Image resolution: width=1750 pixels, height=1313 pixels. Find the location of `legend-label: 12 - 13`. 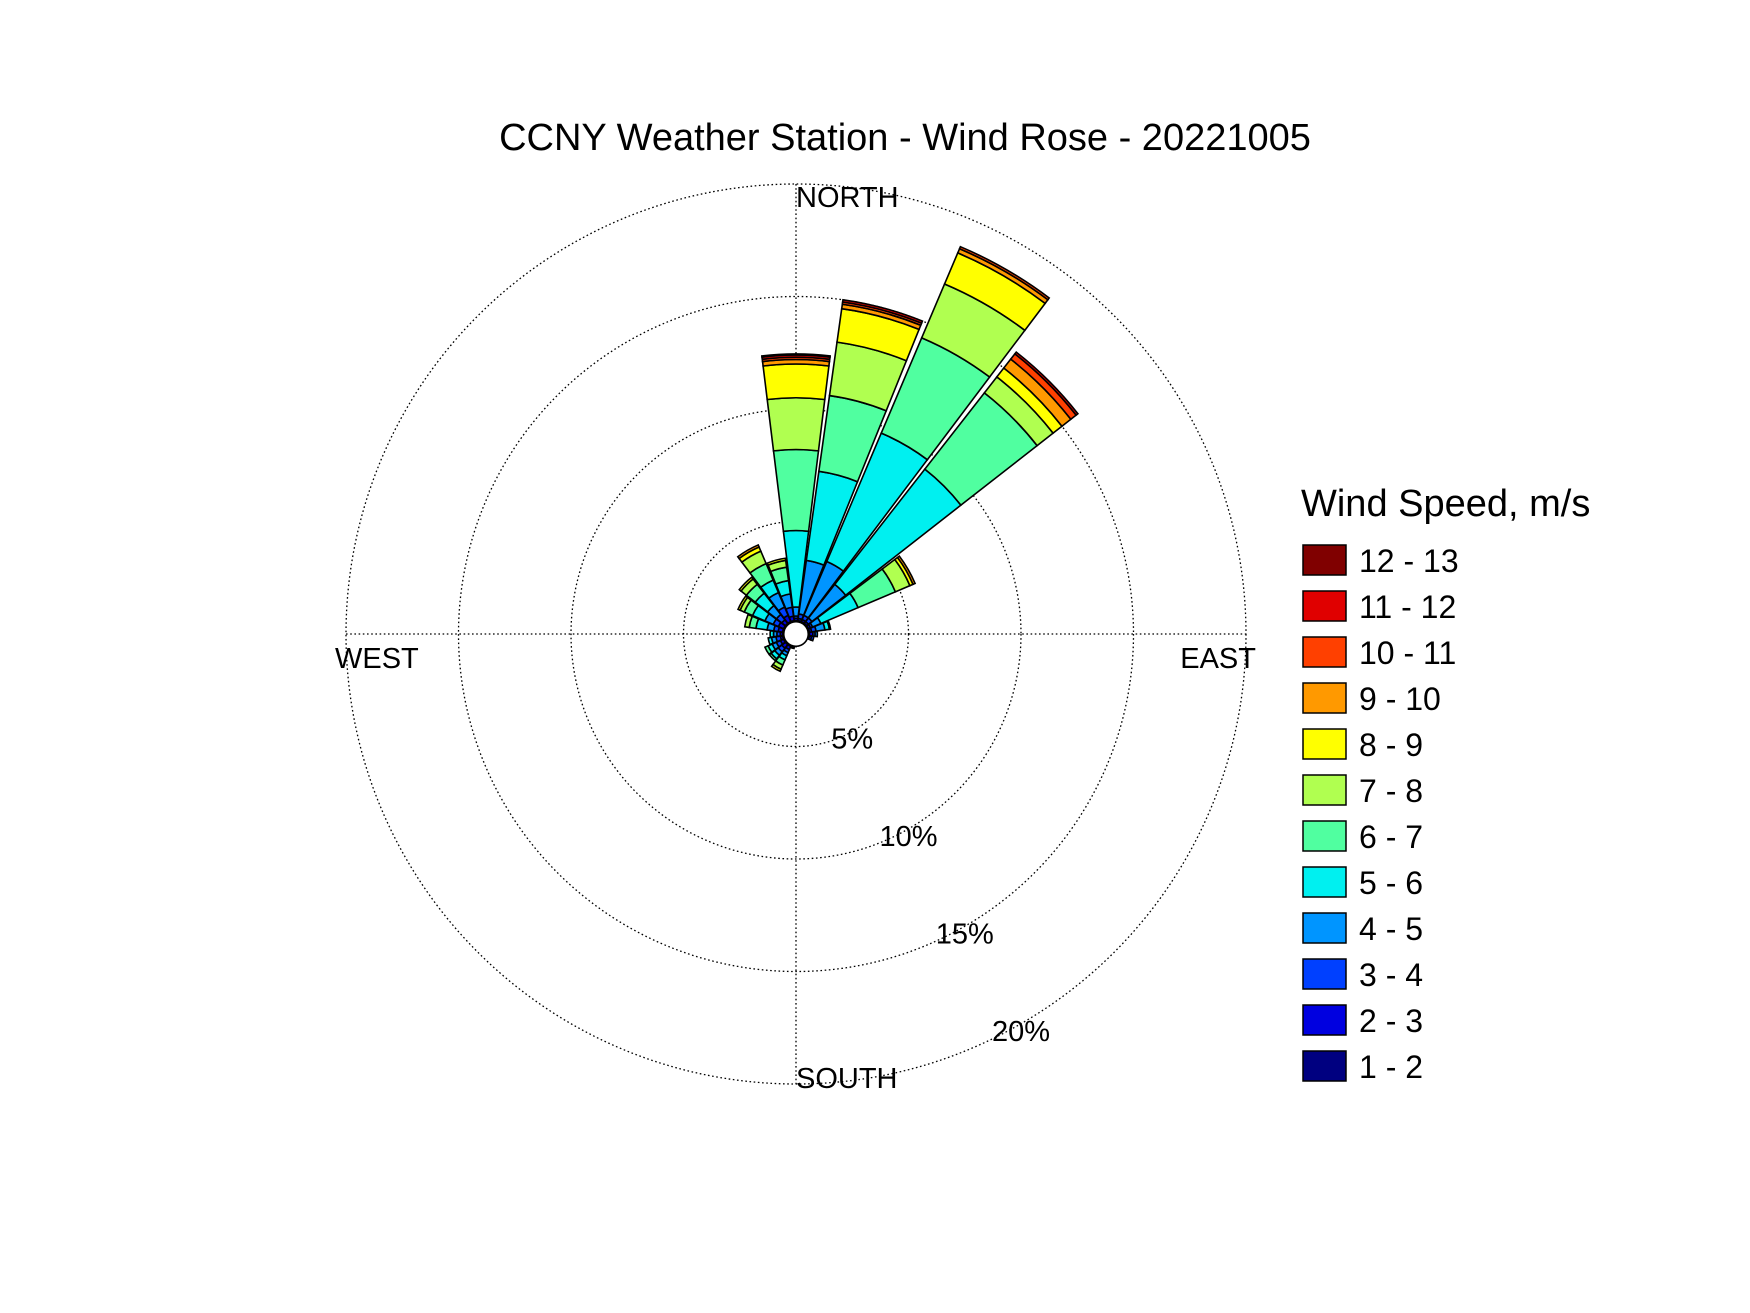

legend-label: 12 - 13 is located at coordinates (1409, 561).